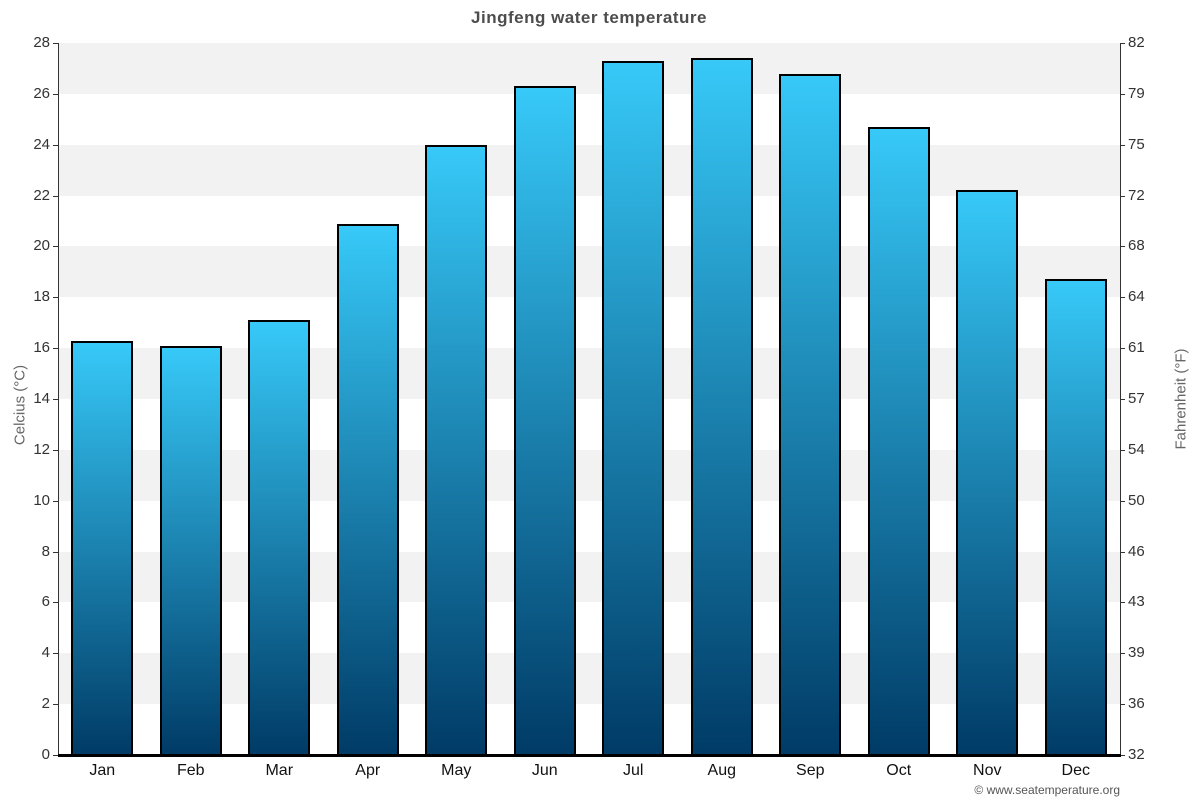 The image size is (1200, 800). Describe the element at coordinates (41, 144) in the screenshot. I see `celsius-tick-label: 24` at that location.